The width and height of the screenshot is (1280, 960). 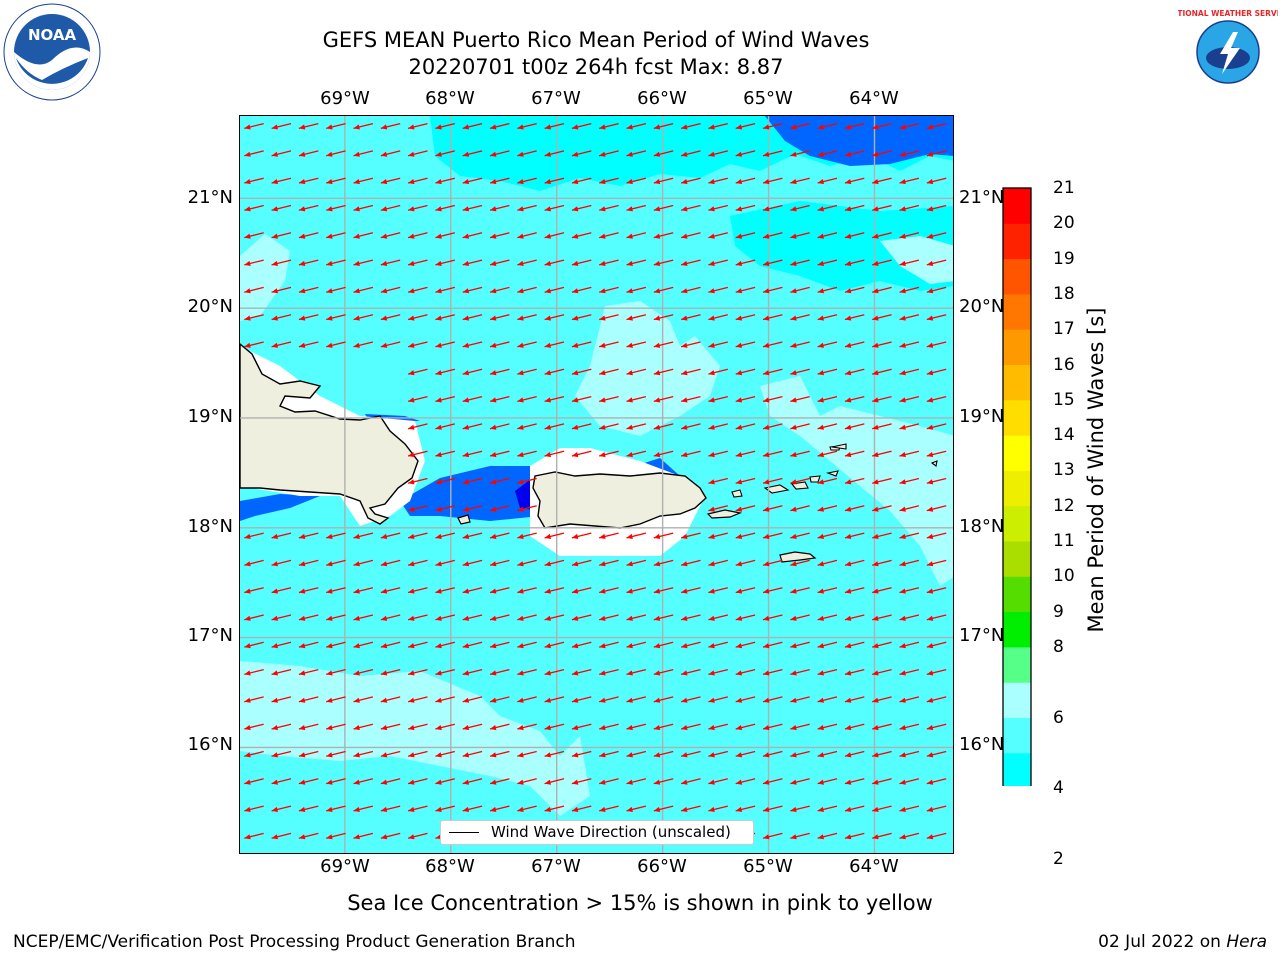 What do you see at coordinates (982, 416) in the screenshot?
I see `lat-tick-right: 19°N` at bounding box center [982, 416].